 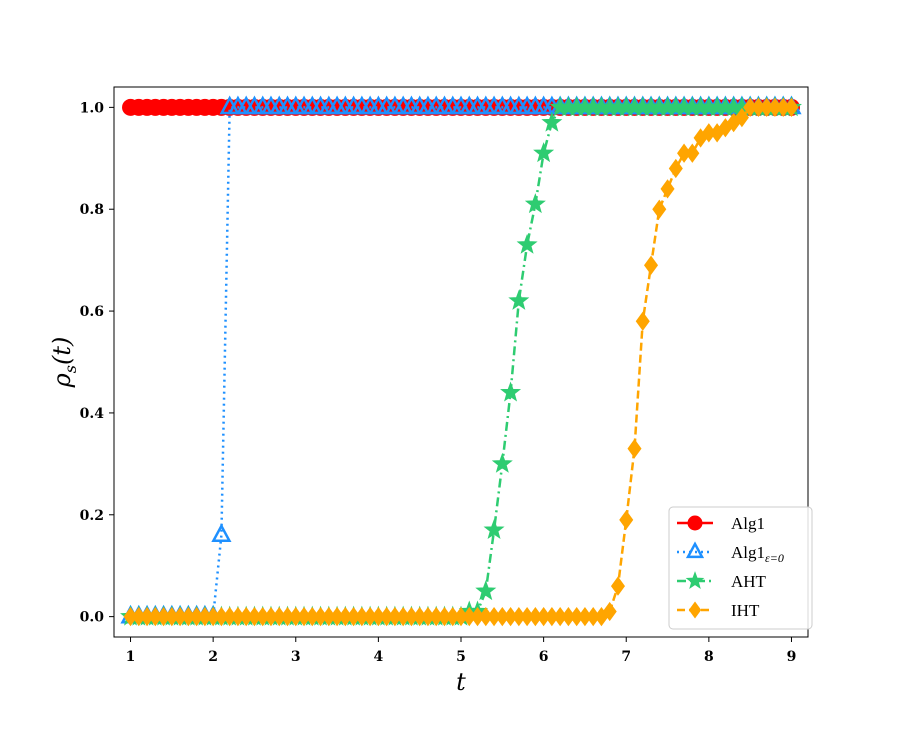 I want to click on x-tick-label: 3, so click(x=296, y=657).